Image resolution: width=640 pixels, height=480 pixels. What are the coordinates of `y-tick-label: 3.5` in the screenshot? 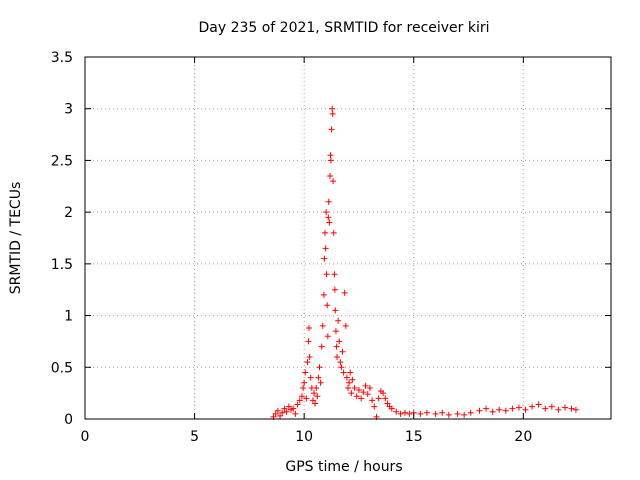 It's located at (62, 58).